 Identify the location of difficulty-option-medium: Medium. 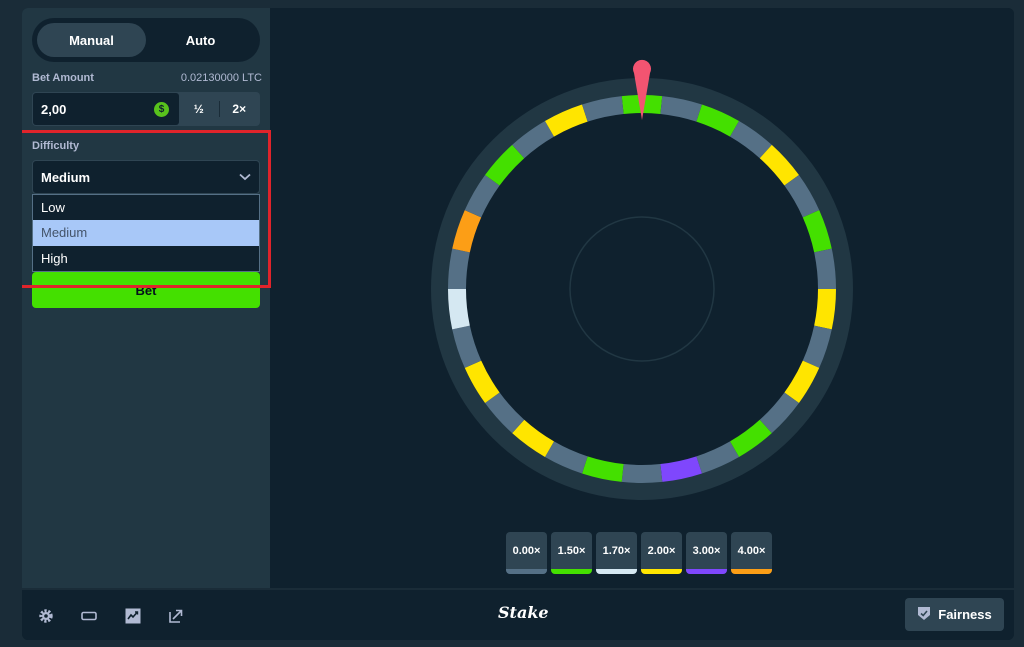
(146, 233).